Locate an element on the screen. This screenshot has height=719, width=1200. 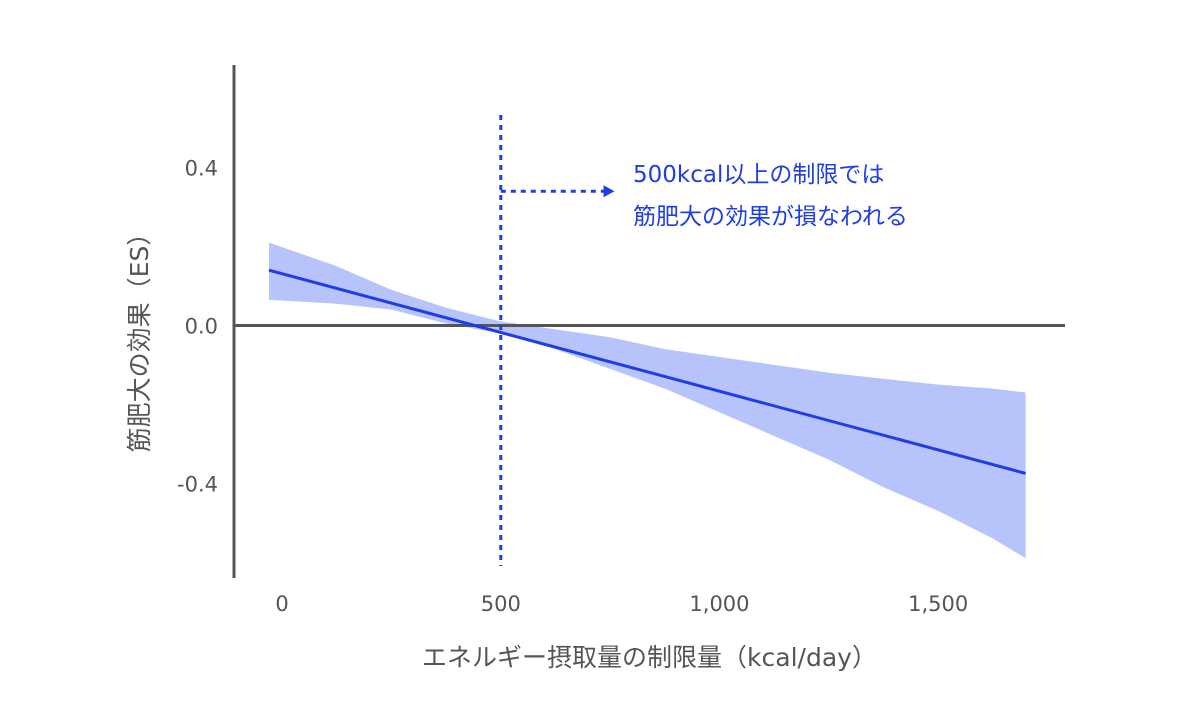
y-tick-label: 0.0 is located at coordinates (201, 326).